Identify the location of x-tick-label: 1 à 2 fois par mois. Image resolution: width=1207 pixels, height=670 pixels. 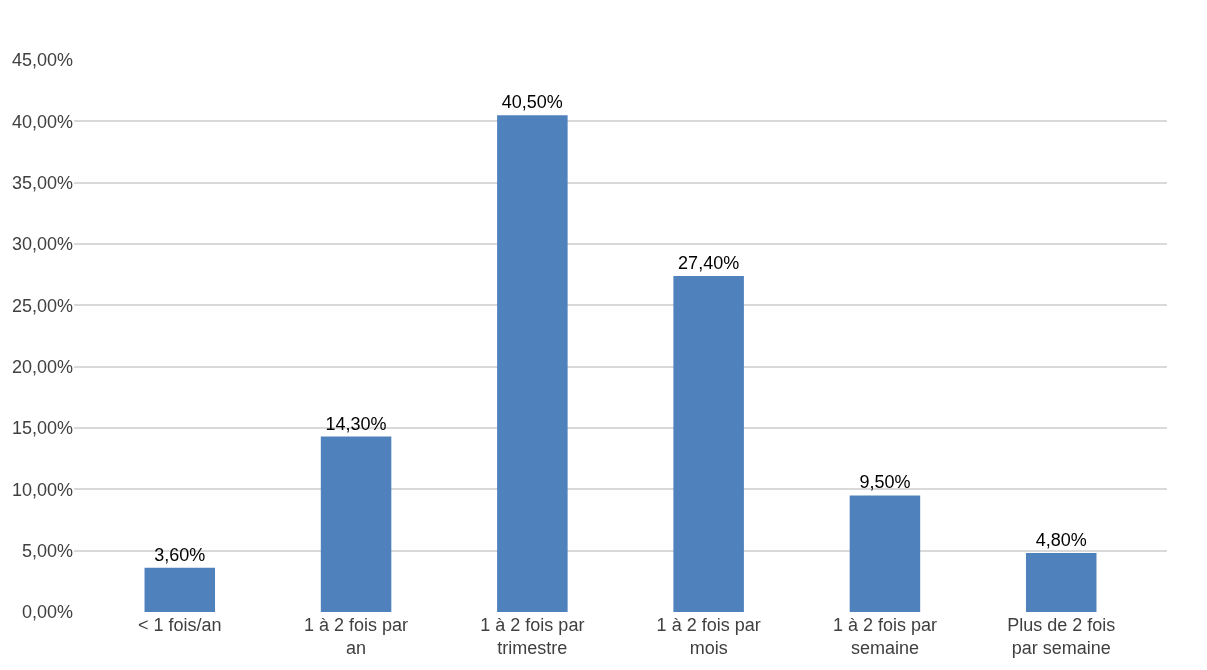
(708, 637).